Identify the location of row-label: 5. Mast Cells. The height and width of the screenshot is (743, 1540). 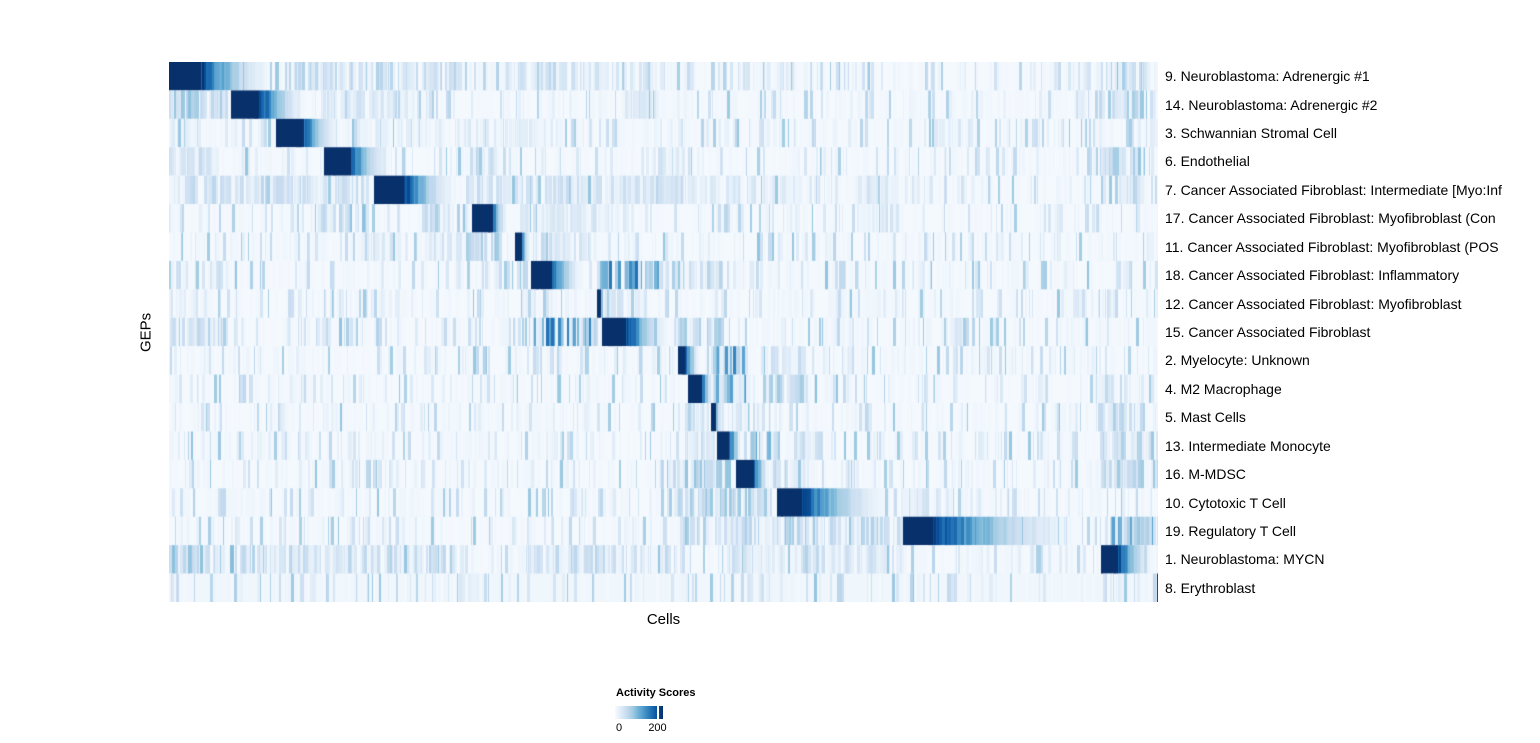
(1205, 417).